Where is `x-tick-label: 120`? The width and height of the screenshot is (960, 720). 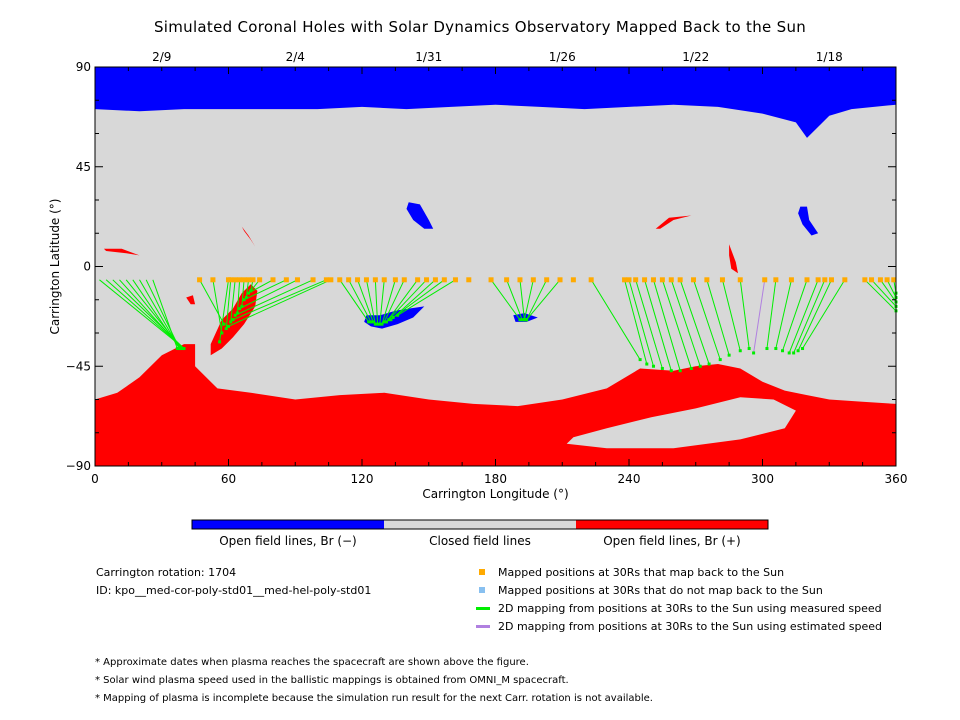
x-tick-label: 120 is located at coordinates (362, 479).